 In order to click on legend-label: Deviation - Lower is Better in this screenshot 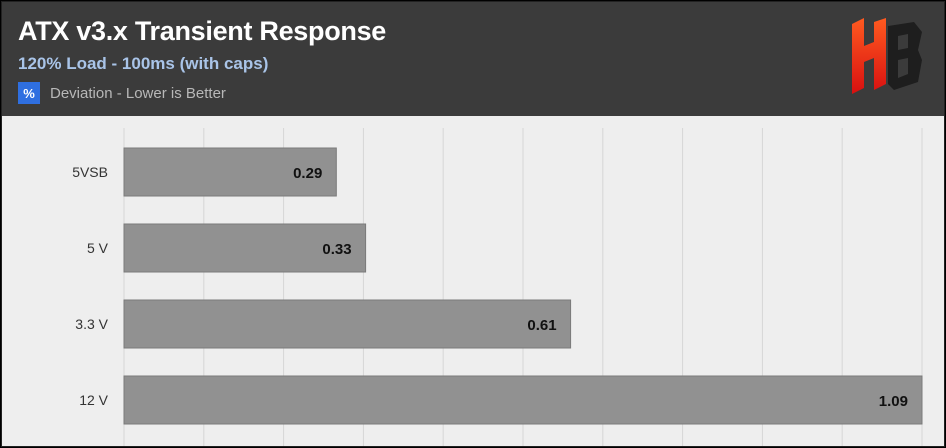, I will do `click(138, 93)`.